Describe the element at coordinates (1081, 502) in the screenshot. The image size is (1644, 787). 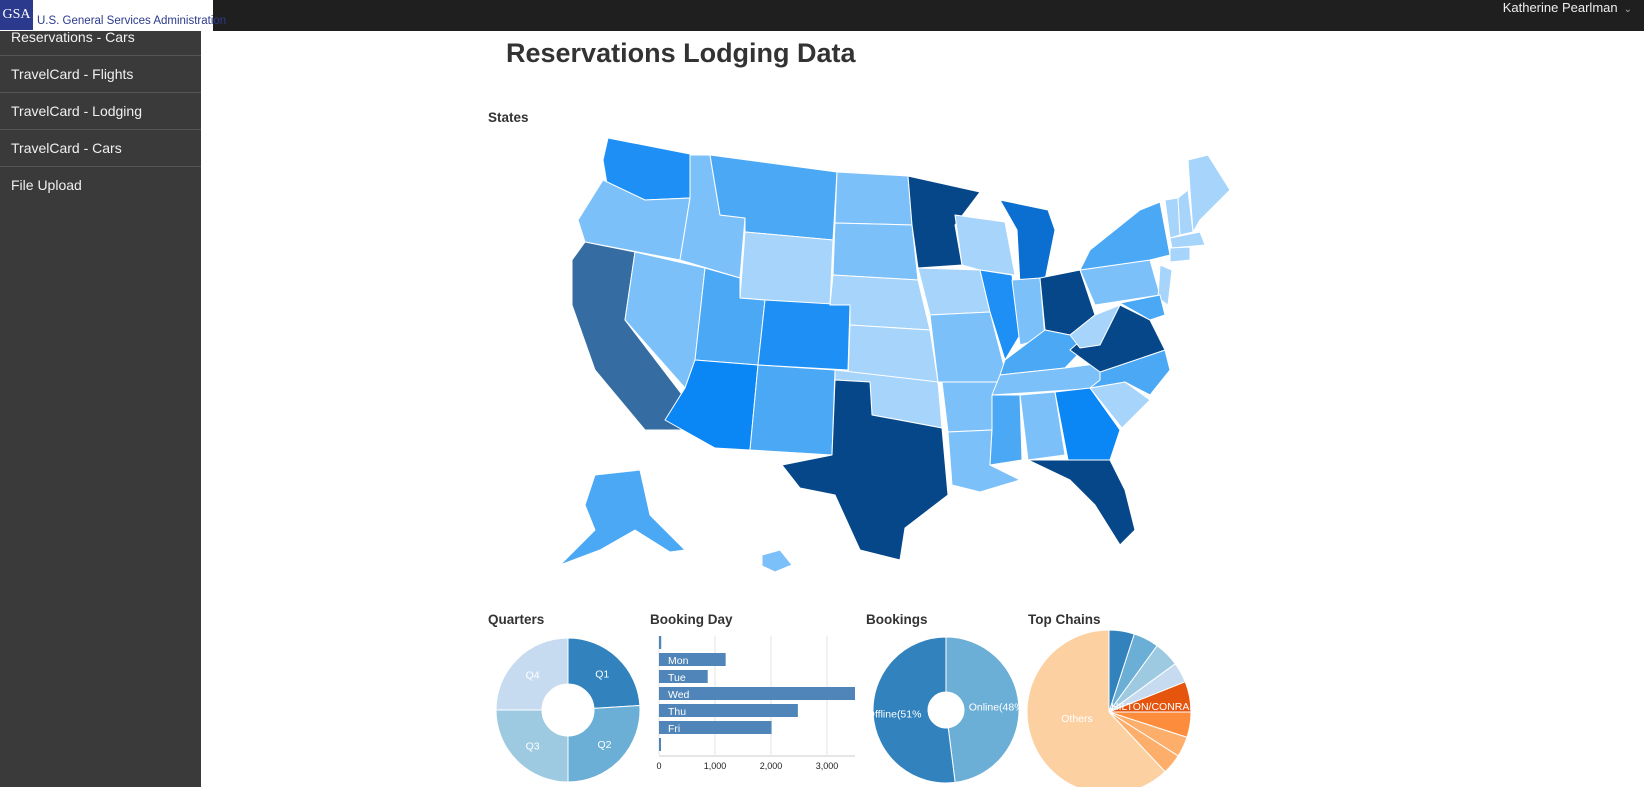
I see `state-fl` at that location.